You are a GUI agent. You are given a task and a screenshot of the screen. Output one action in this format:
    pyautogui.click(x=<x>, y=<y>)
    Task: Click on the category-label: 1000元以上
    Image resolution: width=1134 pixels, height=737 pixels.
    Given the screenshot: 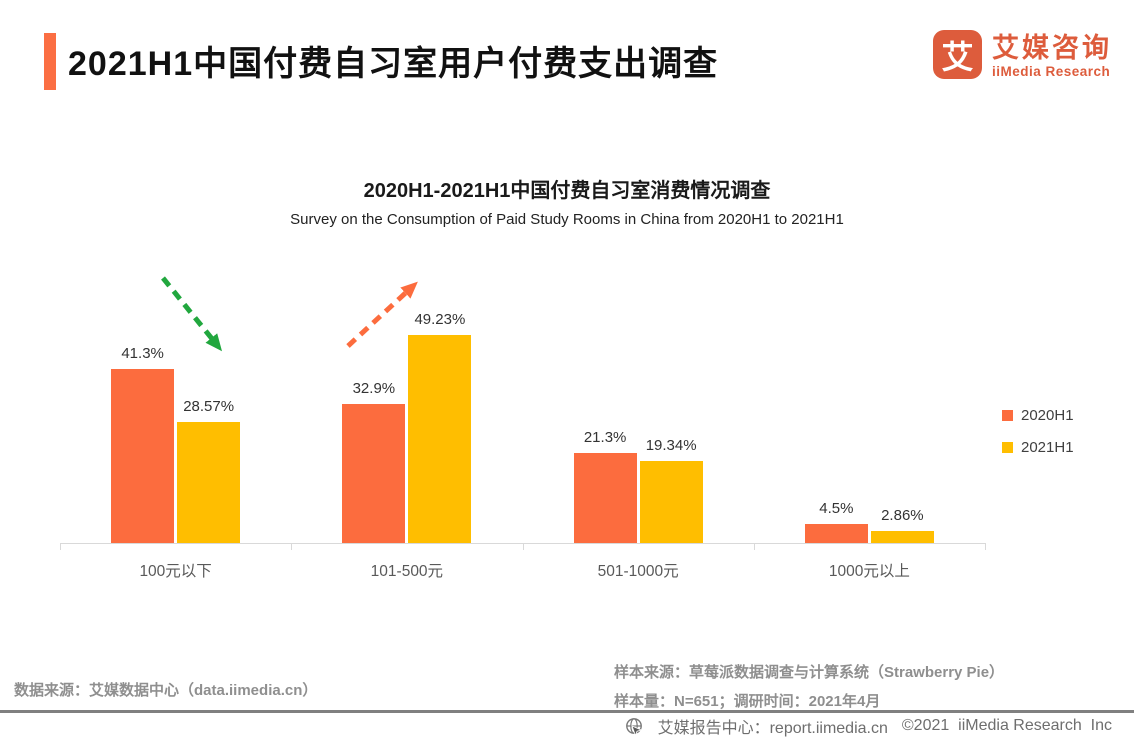 What is the action you would take?
    pyautogui.click(x=869, y=571)
    